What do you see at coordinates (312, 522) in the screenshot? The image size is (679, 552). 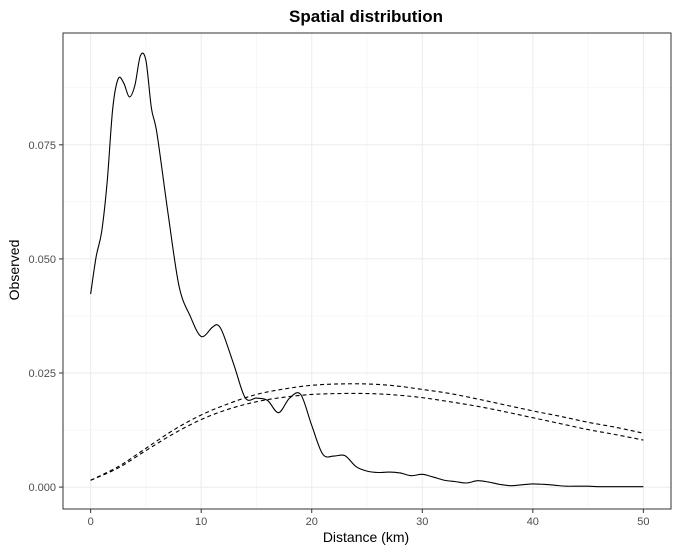 I see `x-tick-label-2: 20` at bounding box center [312, 522].